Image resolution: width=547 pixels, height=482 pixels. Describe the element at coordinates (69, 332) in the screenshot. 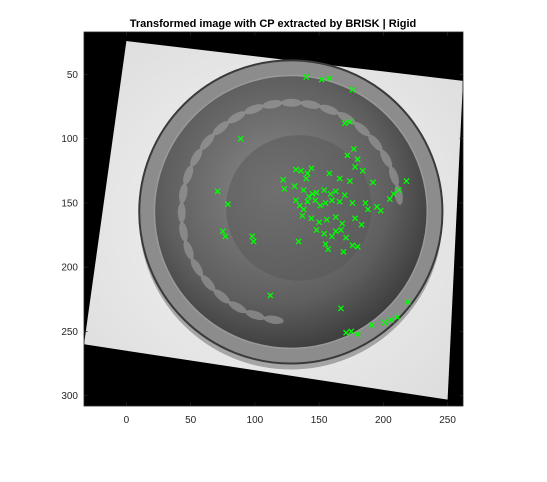

I see `y-tick-label: 250` at that location.